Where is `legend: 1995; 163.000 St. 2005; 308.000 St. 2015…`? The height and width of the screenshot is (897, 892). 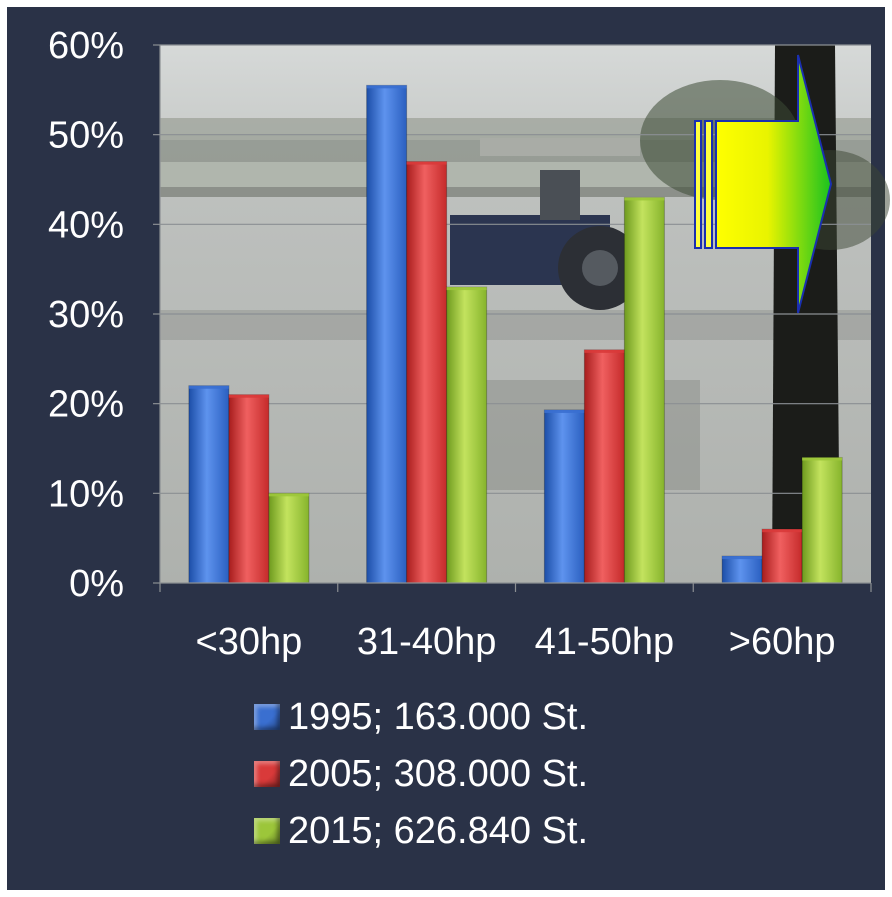 legend: 1995; 163.000 St. 2005; 308.000 St. 2015… is located at coordinates (421, 773).